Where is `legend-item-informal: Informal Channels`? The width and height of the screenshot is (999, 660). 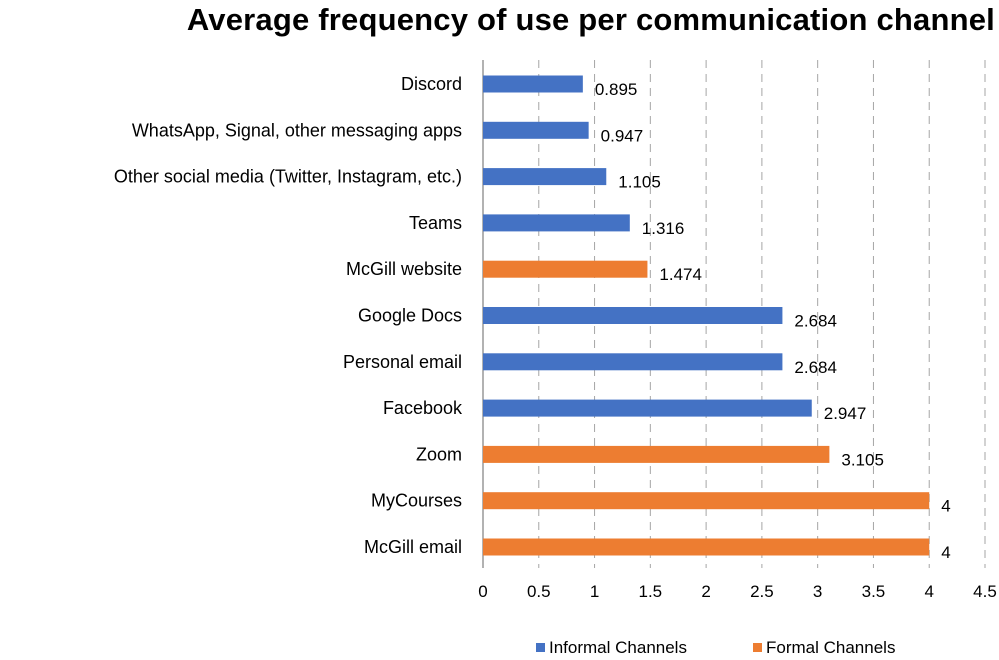
legend-item-informal: Informal Channels is located at coordinates (611, 648).